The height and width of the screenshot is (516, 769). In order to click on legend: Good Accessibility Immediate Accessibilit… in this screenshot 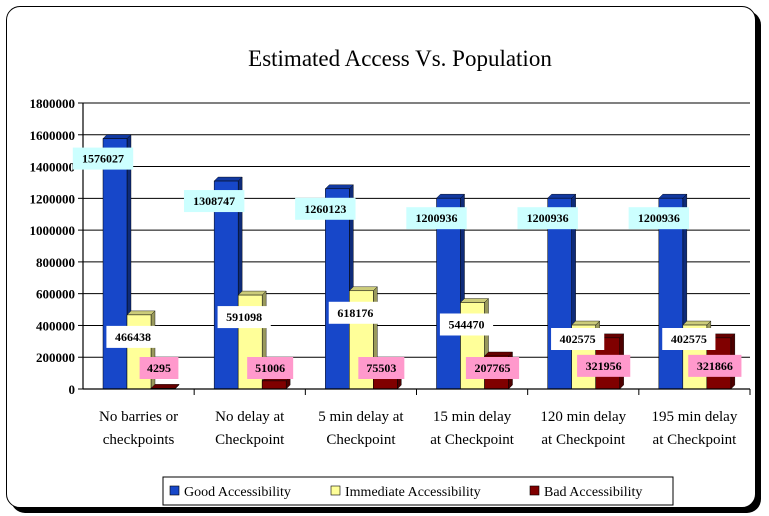, I will do `click(418, 491)`.